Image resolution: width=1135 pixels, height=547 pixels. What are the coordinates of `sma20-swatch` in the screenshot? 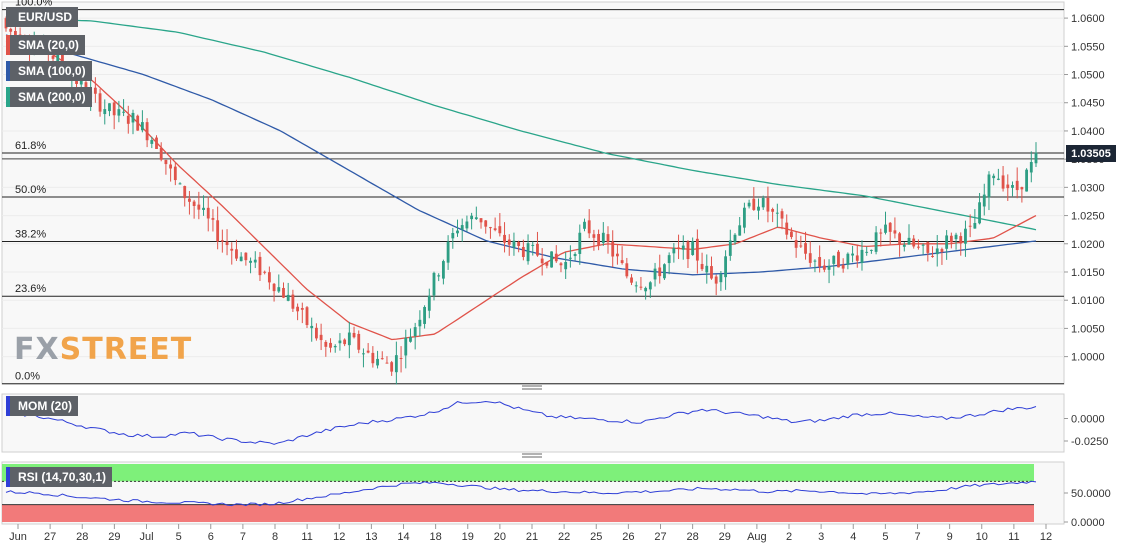 It's located at (8, 45).